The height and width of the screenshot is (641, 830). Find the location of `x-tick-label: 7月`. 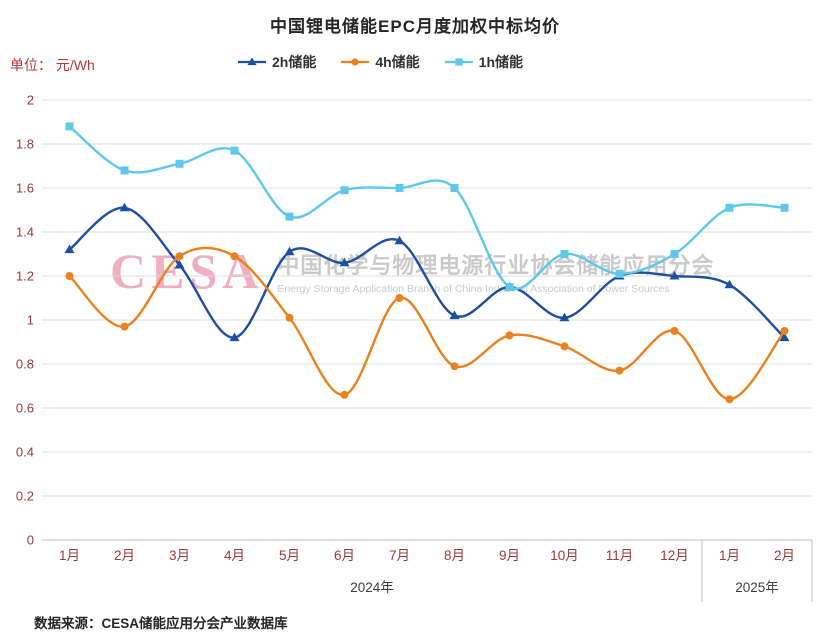

x-tick-label: 7月 is located at coordinates (399, 555).